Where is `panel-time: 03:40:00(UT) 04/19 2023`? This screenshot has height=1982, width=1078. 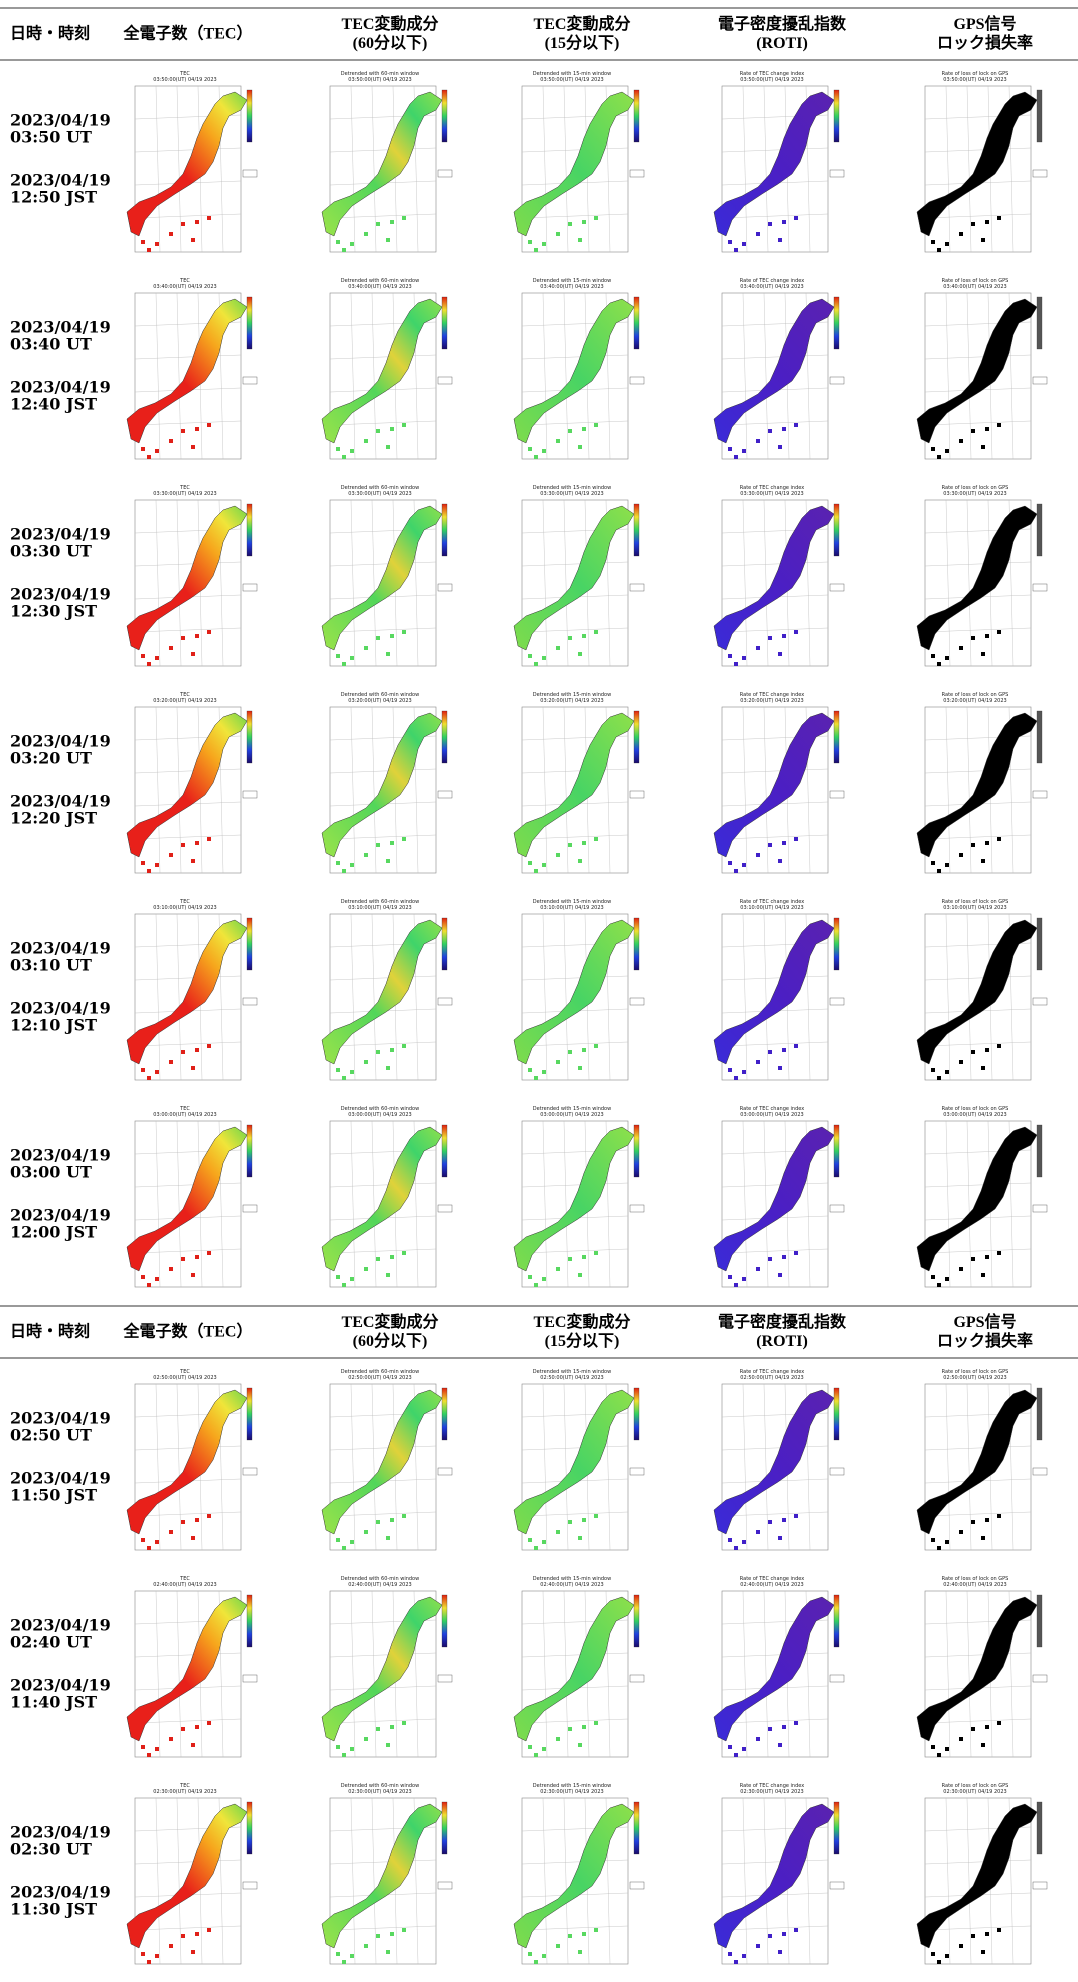
panel-time: 03:40:00(UT) 04/19 2023 is located at coordinates (571, 287).